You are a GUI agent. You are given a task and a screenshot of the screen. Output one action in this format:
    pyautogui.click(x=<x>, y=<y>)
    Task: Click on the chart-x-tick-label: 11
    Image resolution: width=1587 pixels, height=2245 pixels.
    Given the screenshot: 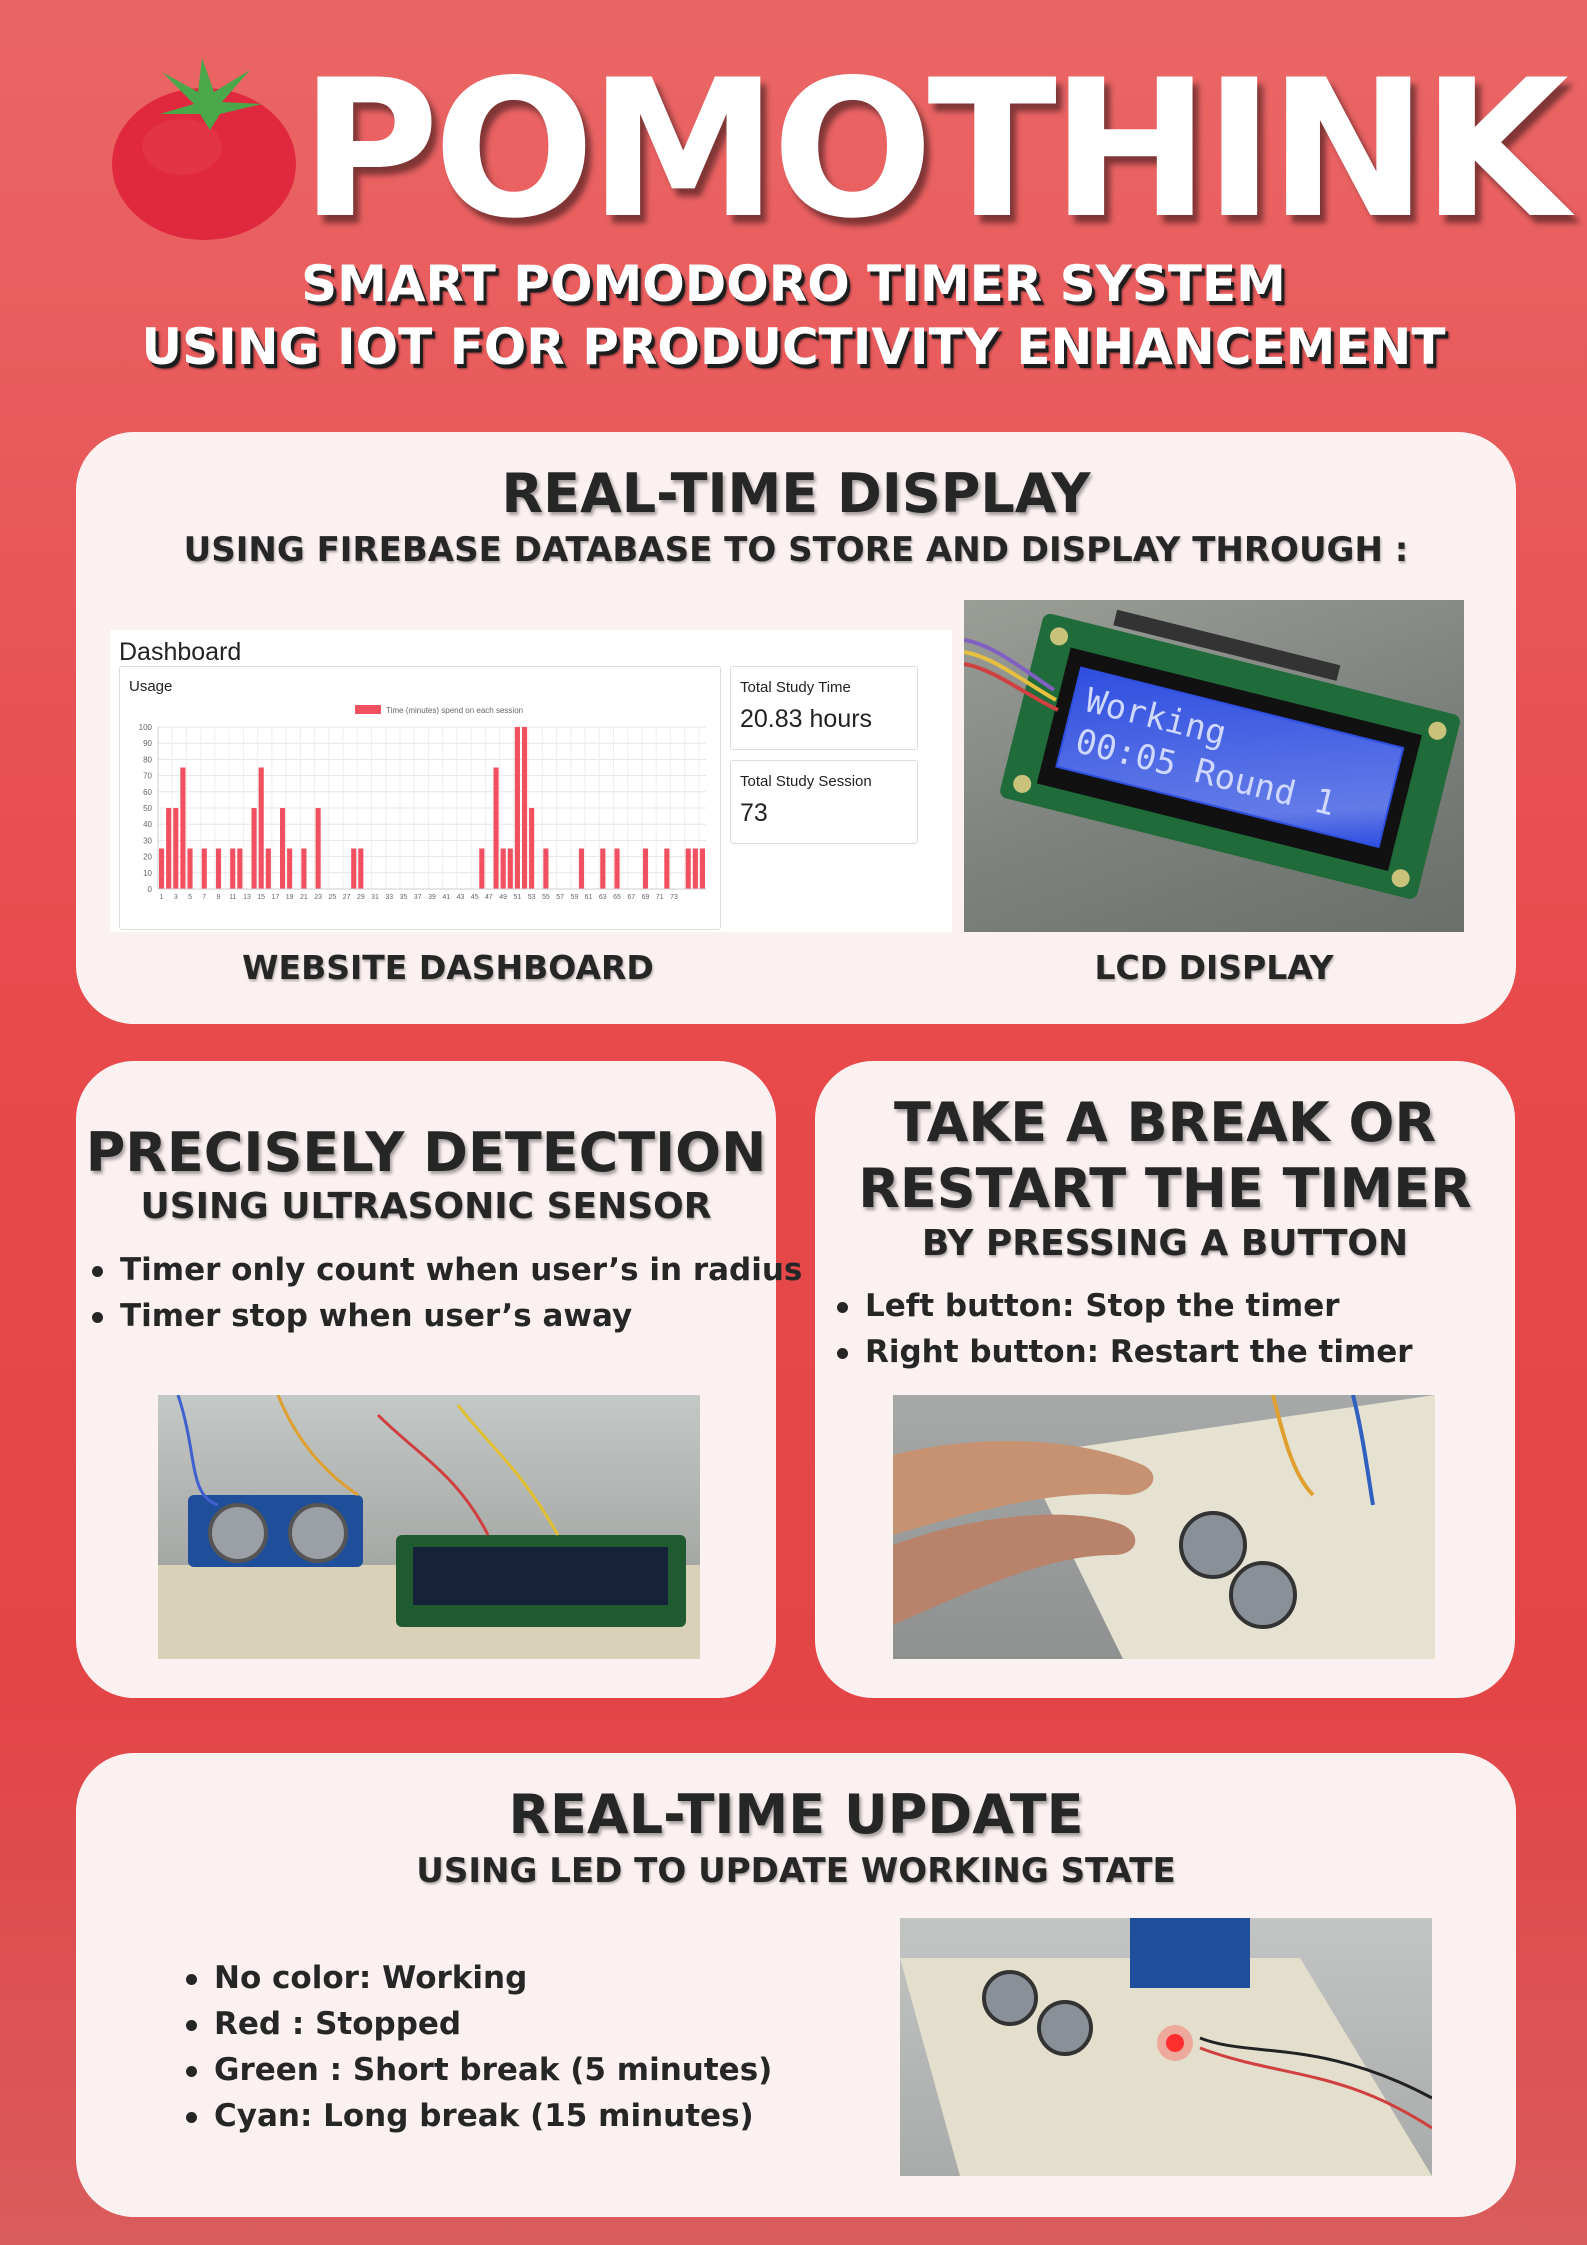 What is the action you would take?
    pyautogui.click(x=232, y=897)
    